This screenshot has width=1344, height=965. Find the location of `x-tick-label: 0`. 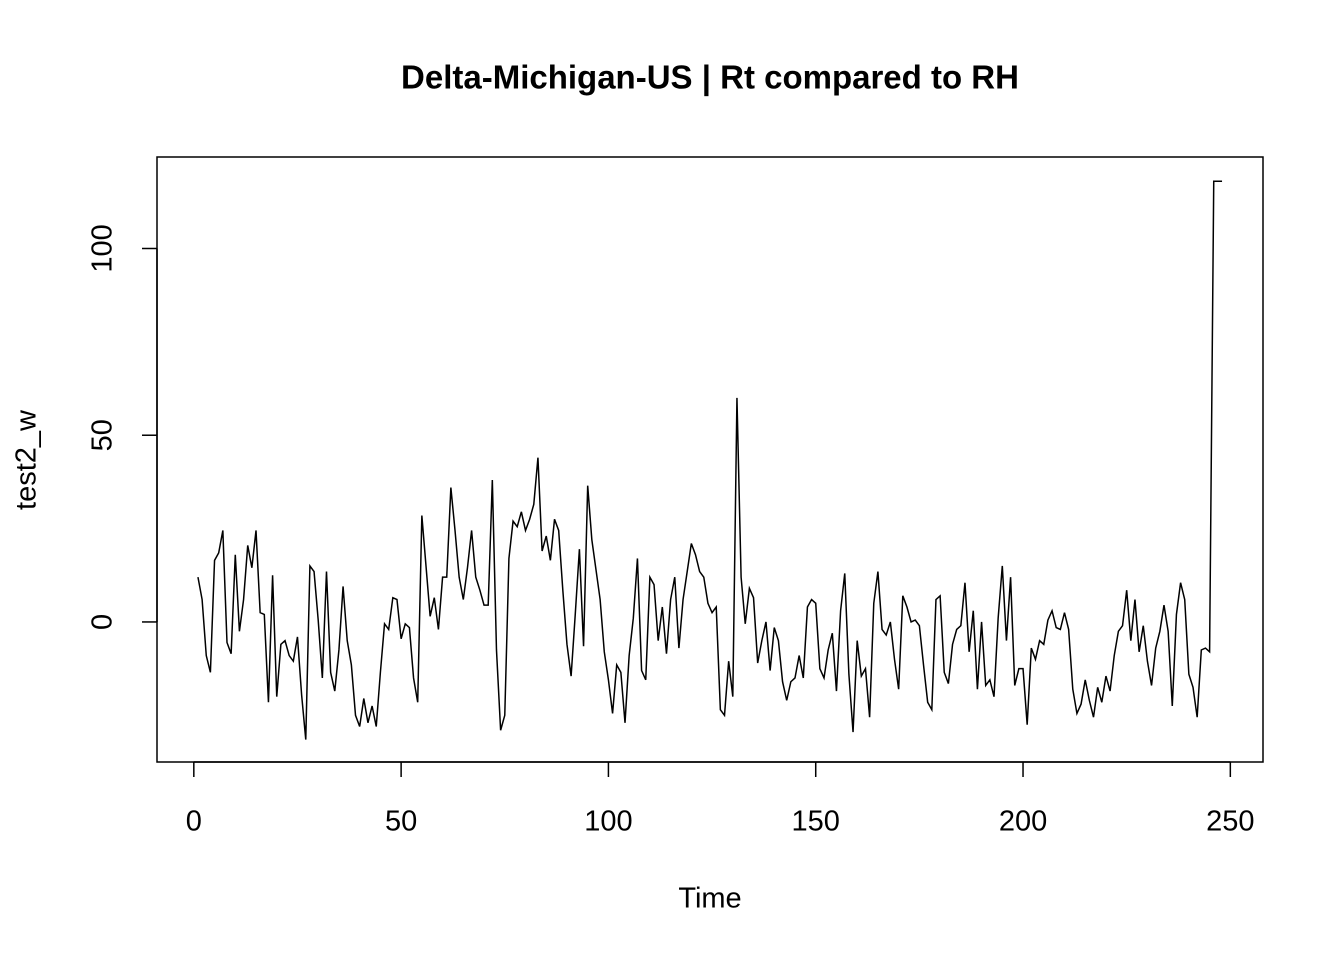

x-tick-label: 0 is located at coordinates (194, 822).